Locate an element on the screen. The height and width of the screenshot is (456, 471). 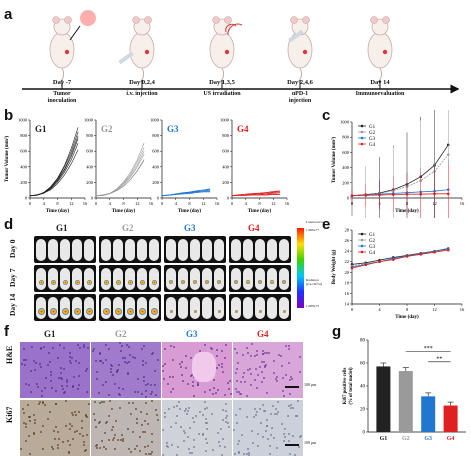
day-row-label: Day 14 is located at coordinates (12, 304).